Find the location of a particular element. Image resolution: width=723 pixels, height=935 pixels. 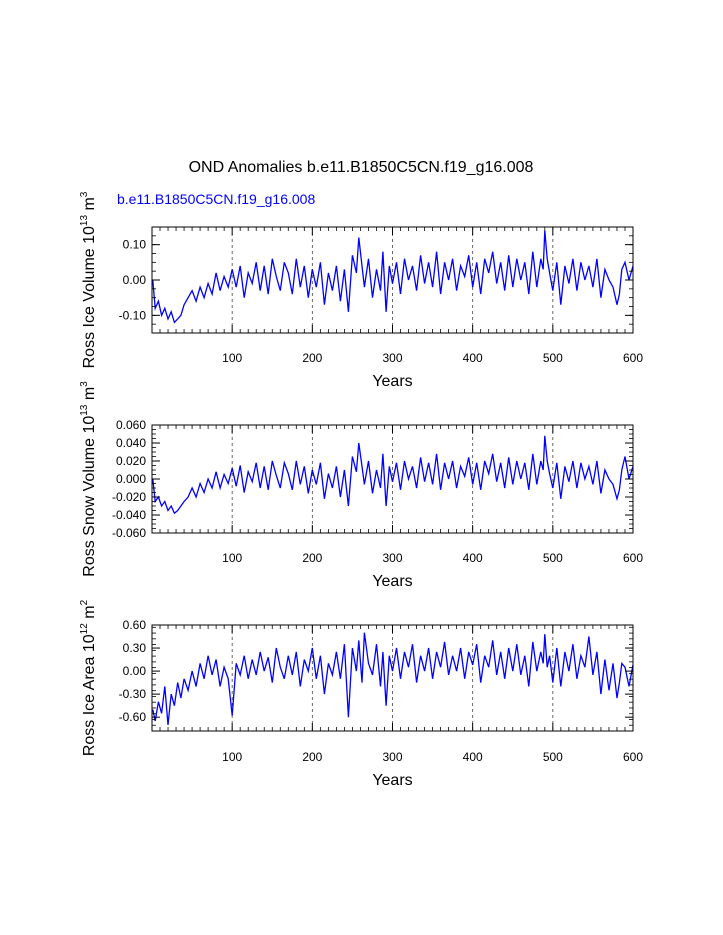

y-axis-label: Ross Ice Area 1012 m2 is located at coordinates (88, 677).